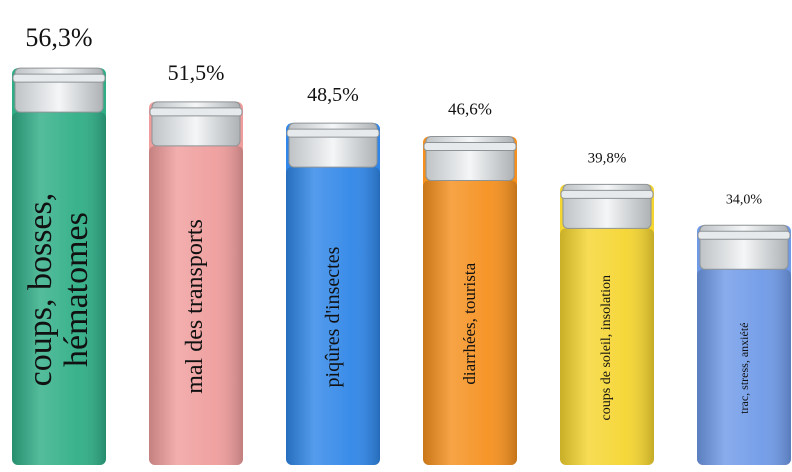 This screenshot has height=472, width=792. What do you see at coordinates (744, 199) in the screenshot?
I see `value-label: 34,0%` at bounding box center [744, 199].